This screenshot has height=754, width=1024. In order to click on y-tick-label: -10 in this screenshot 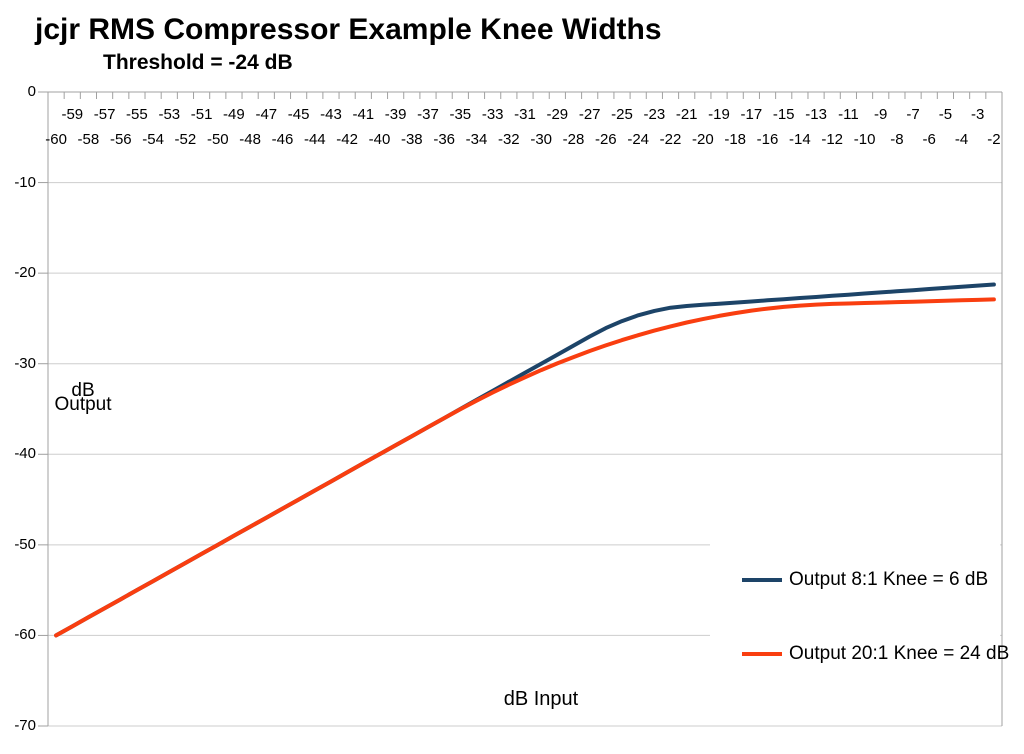, I will do `click(25, 182)`.